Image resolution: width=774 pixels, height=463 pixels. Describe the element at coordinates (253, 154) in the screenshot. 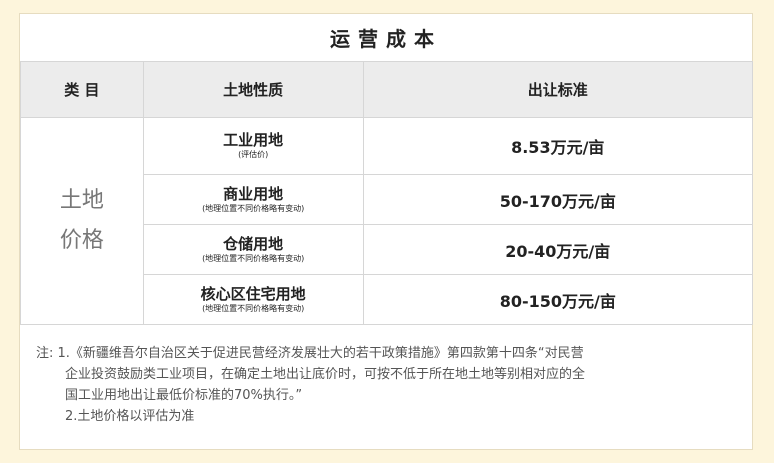

I see `land-type-note: (评估价)` at that location.